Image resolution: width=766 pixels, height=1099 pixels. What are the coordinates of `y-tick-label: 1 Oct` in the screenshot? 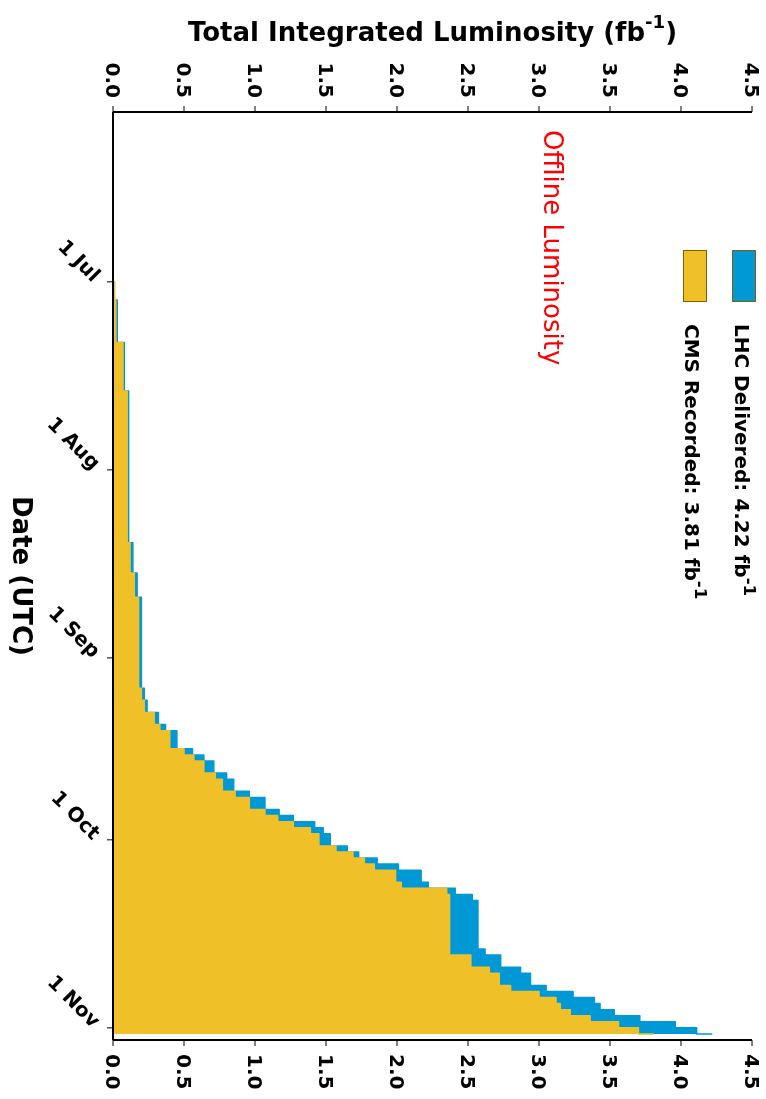 It's located at (76, 815).